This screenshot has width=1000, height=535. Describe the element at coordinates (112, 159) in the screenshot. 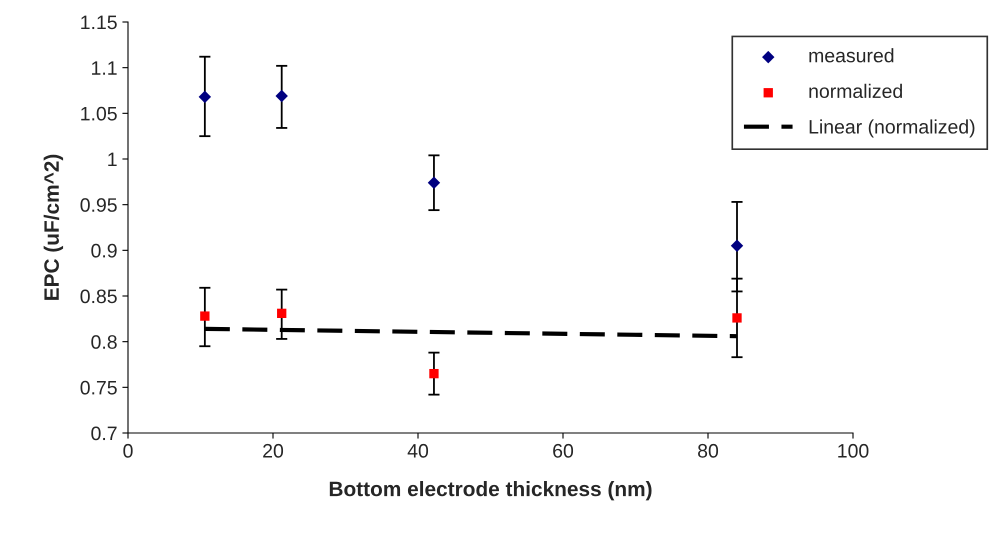

I see `y-tick-label: 1` at that location.